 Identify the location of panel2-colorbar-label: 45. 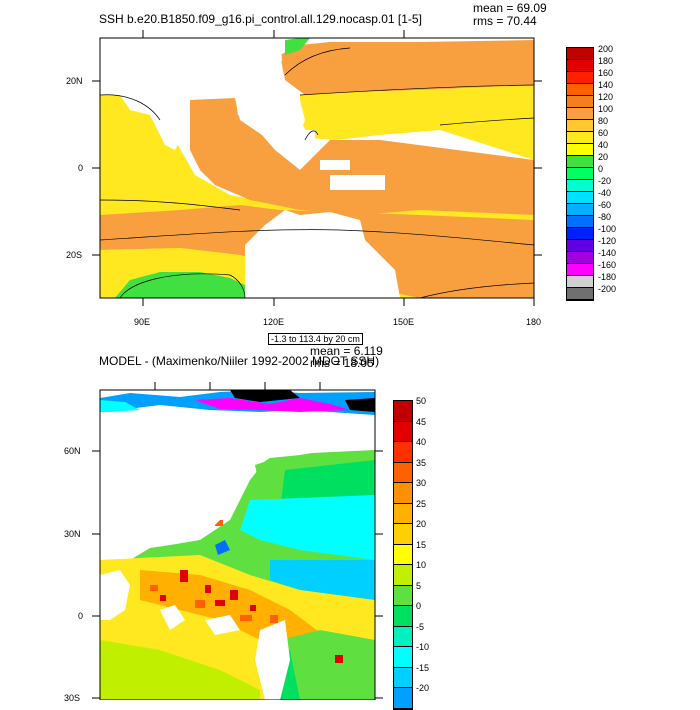
(421, 421).